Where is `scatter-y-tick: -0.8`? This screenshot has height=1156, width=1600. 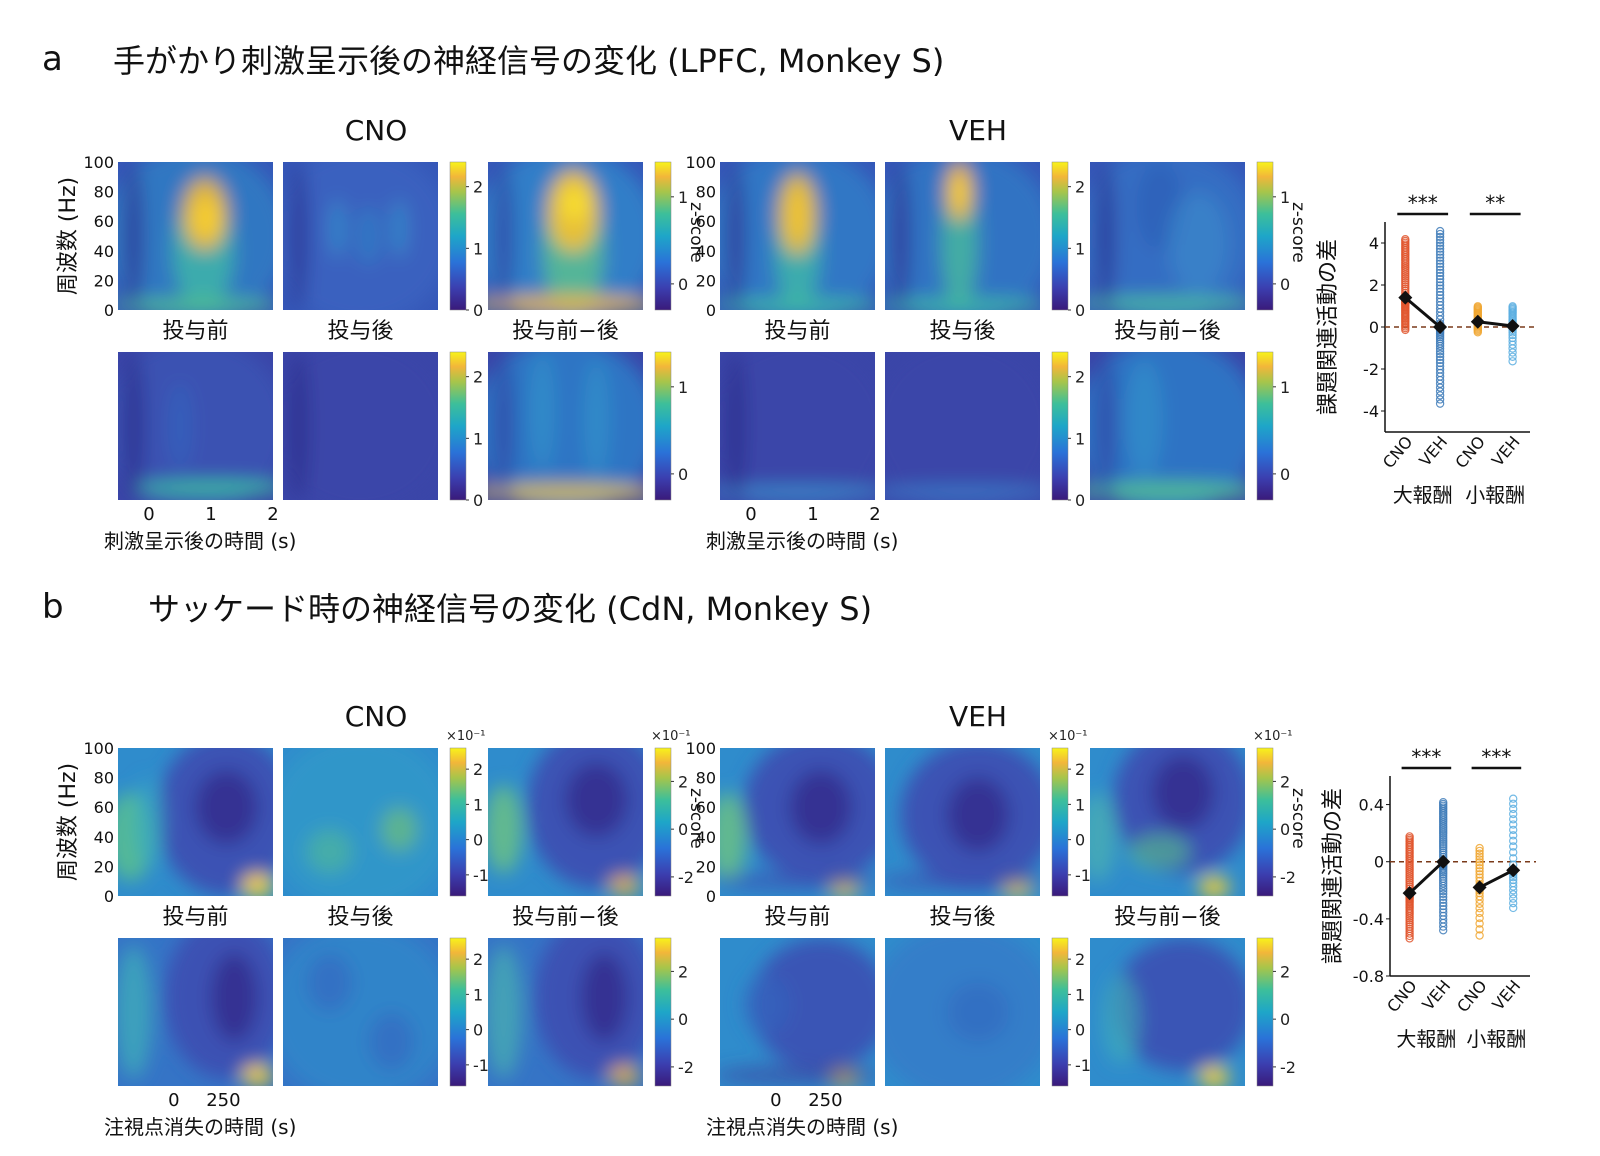 scatter-y-tick: -0.8 is located at coordinates (1368, 976).